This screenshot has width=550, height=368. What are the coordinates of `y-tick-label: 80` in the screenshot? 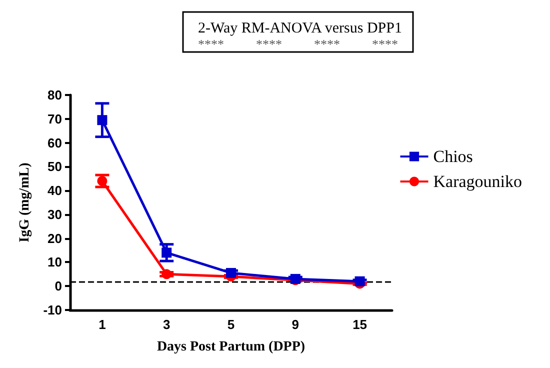 It's located at (55, 95).